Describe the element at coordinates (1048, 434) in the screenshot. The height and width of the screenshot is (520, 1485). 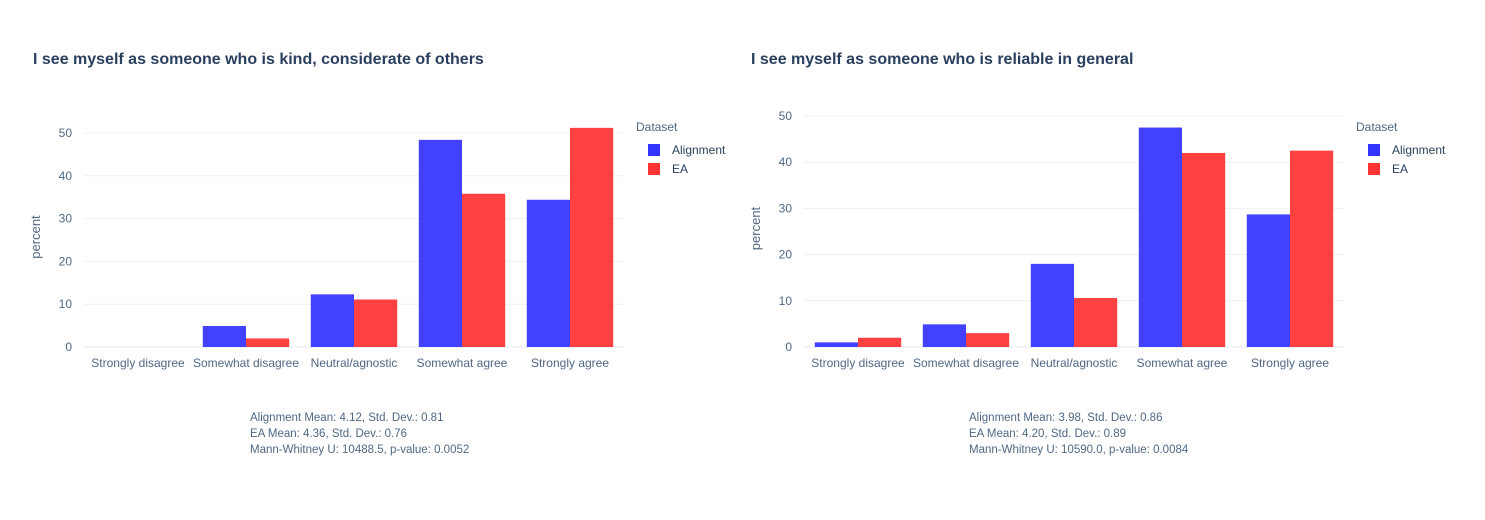
I see `stats-line: EA Mean: 4.20, Std. Dev.: 0.89` at that location.